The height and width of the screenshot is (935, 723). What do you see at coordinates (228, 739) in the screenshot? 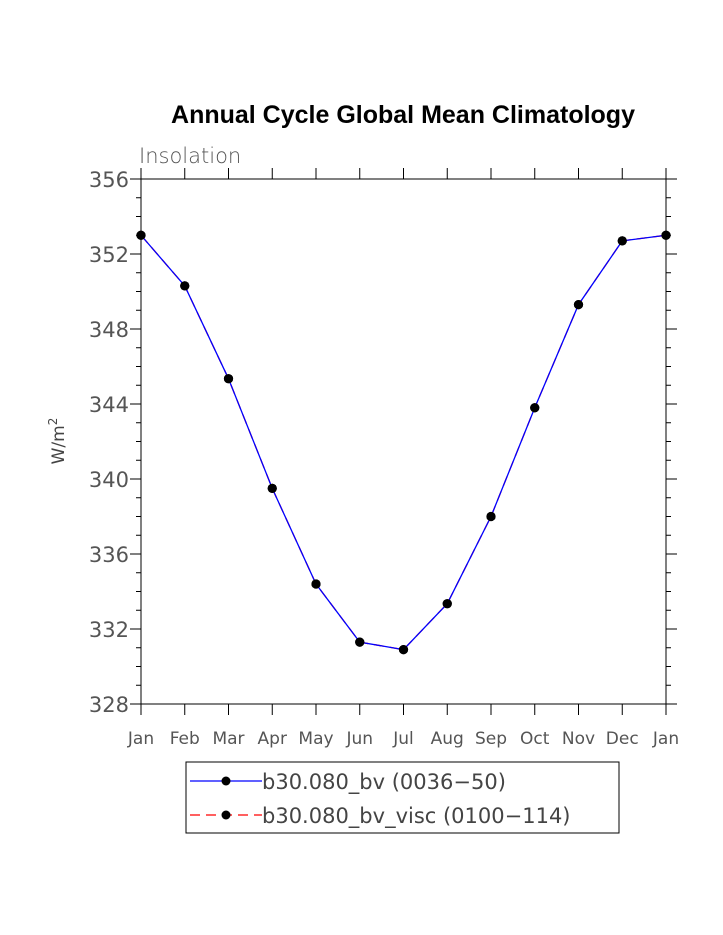
I see `x-tick-label: Mar` at bounding box center [228, 739].